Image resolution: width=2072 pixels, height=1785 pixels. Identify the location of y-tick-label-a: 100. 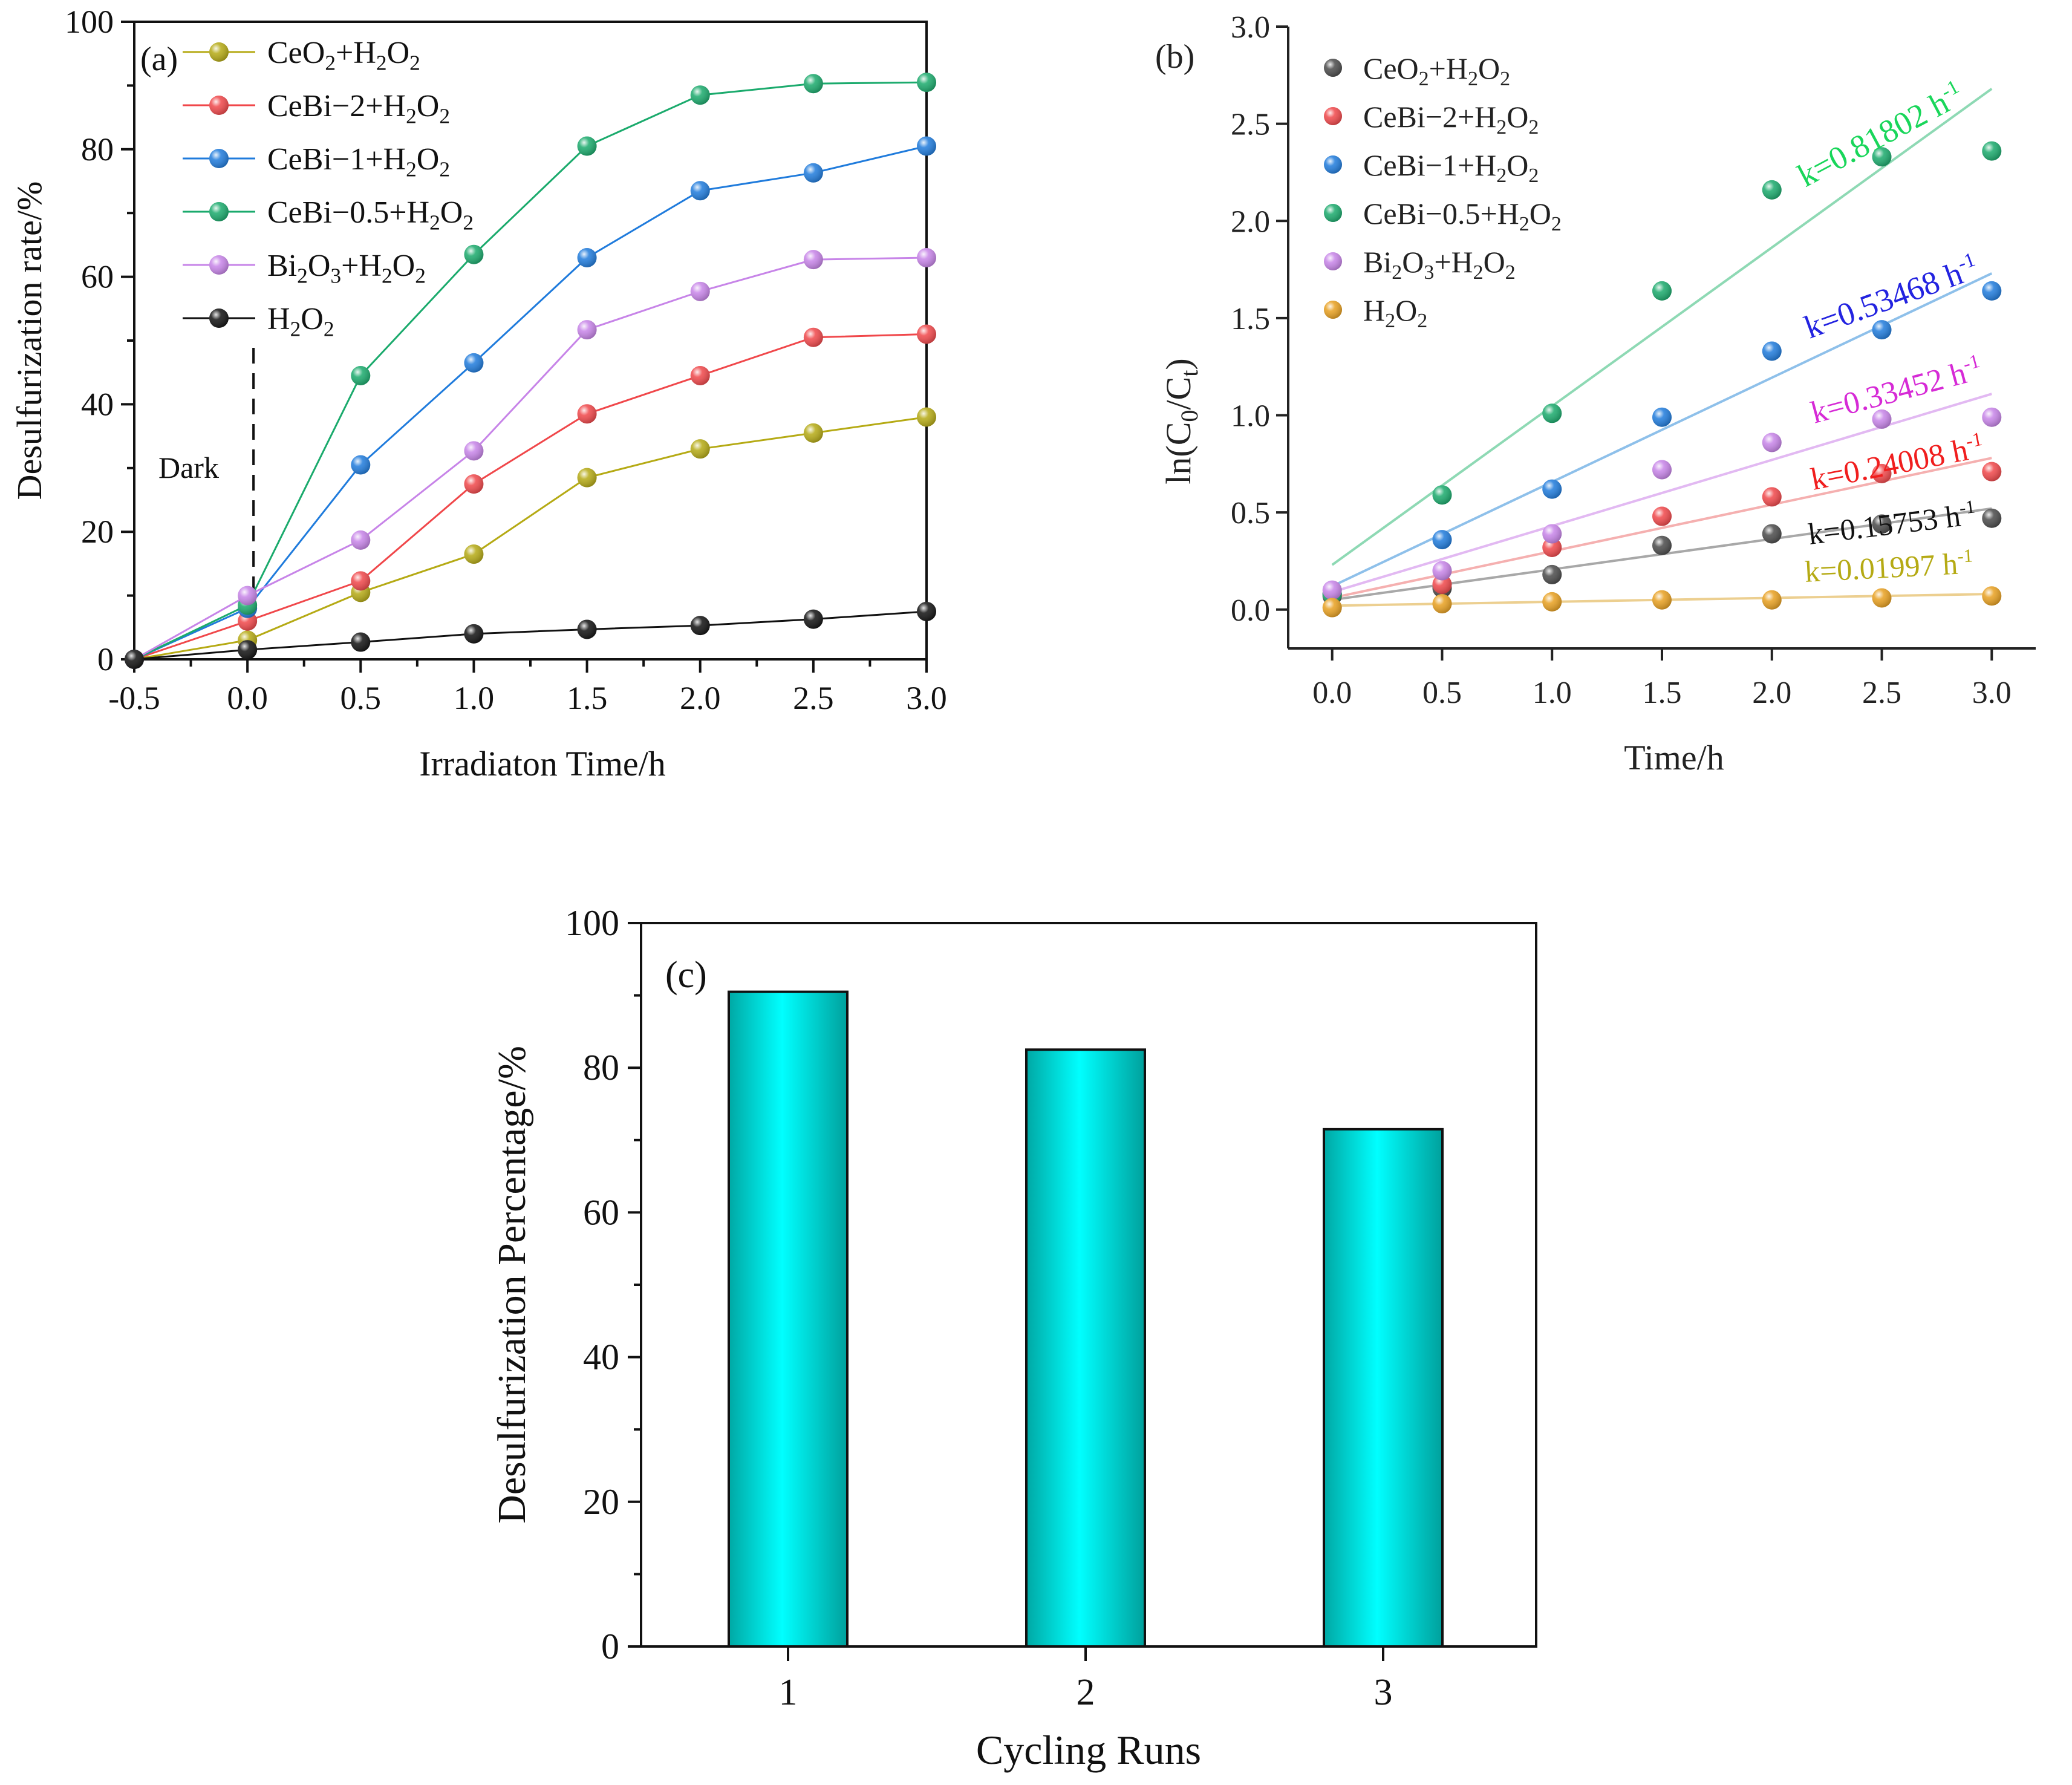
(90, 22).